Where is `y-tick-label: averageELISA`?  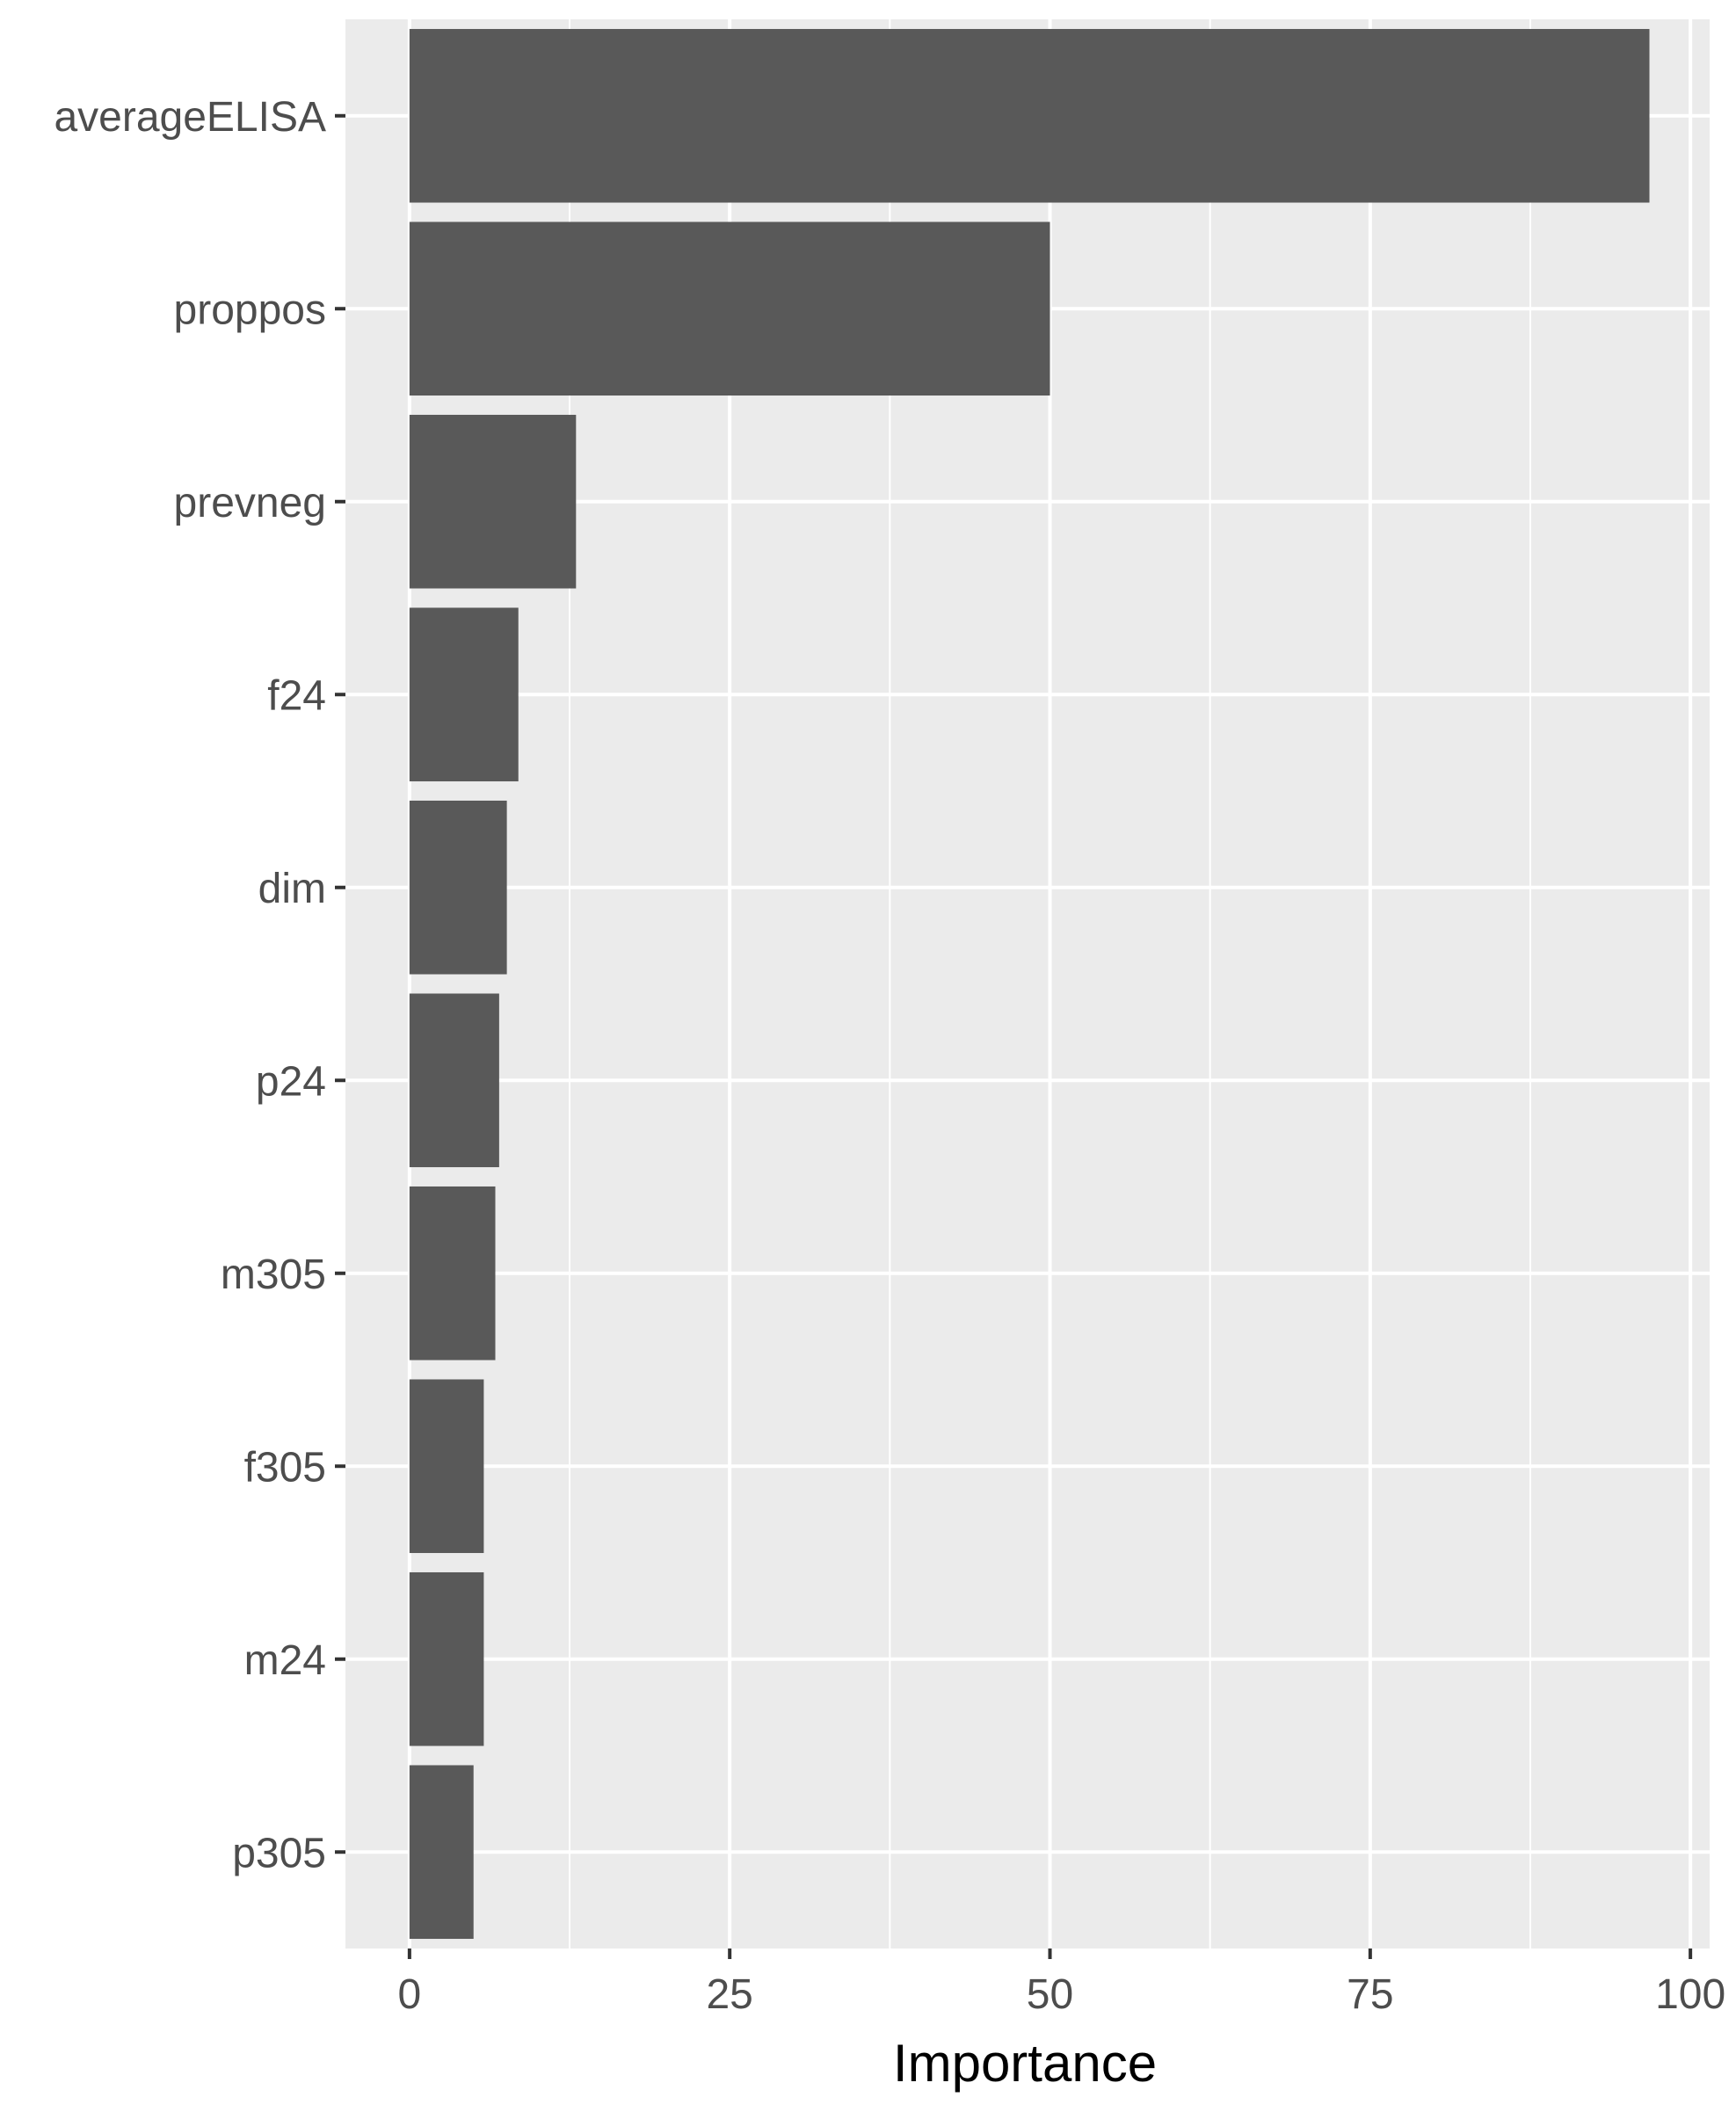
y-tick-label: averageELISA is located at coordinates (190, 117).